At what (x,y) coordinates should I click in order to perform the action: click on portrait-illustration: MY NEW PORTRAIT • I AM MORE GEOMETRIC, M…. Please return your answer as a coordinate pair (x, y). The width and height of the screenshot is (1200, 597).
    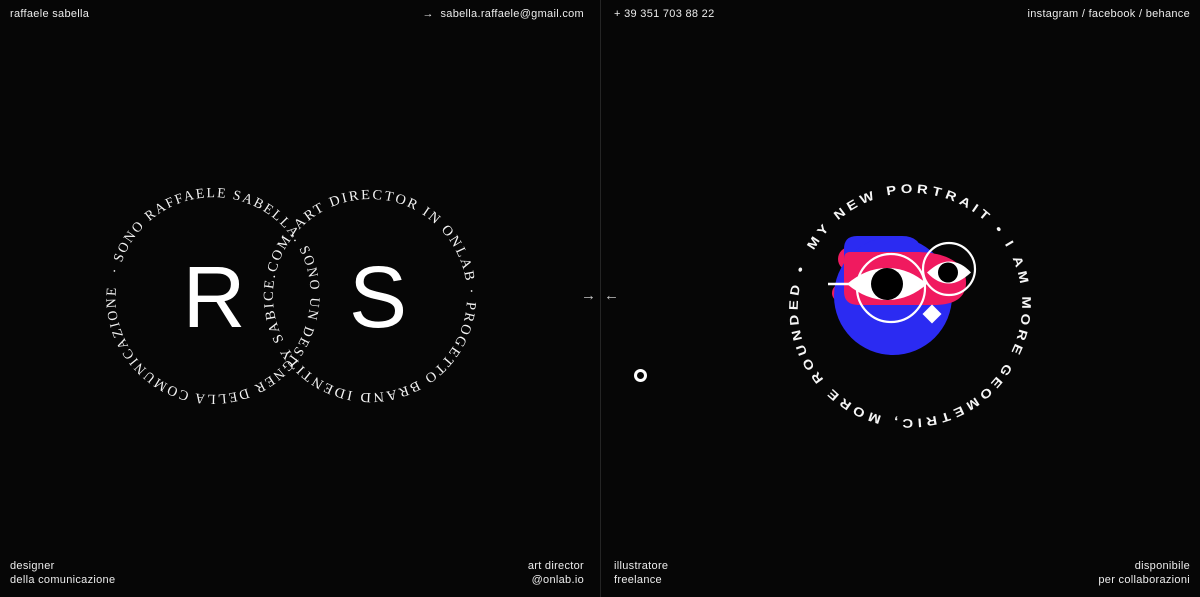
    Looking at the image, I should click on (910, 306).